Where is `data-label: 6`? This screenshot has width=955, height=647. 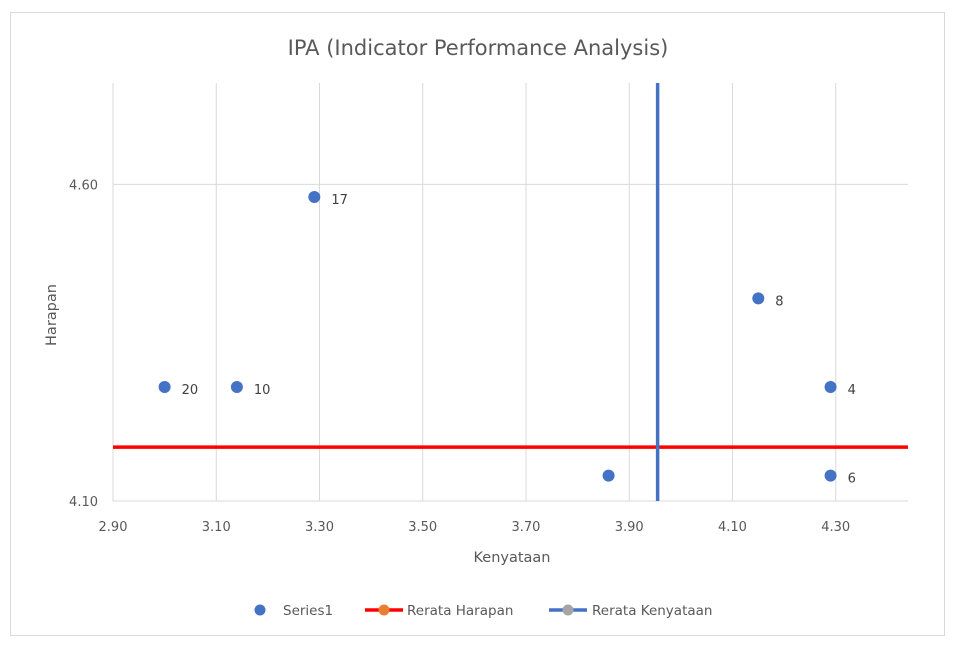 data-label: 6 is located at coordinates (852, 479).